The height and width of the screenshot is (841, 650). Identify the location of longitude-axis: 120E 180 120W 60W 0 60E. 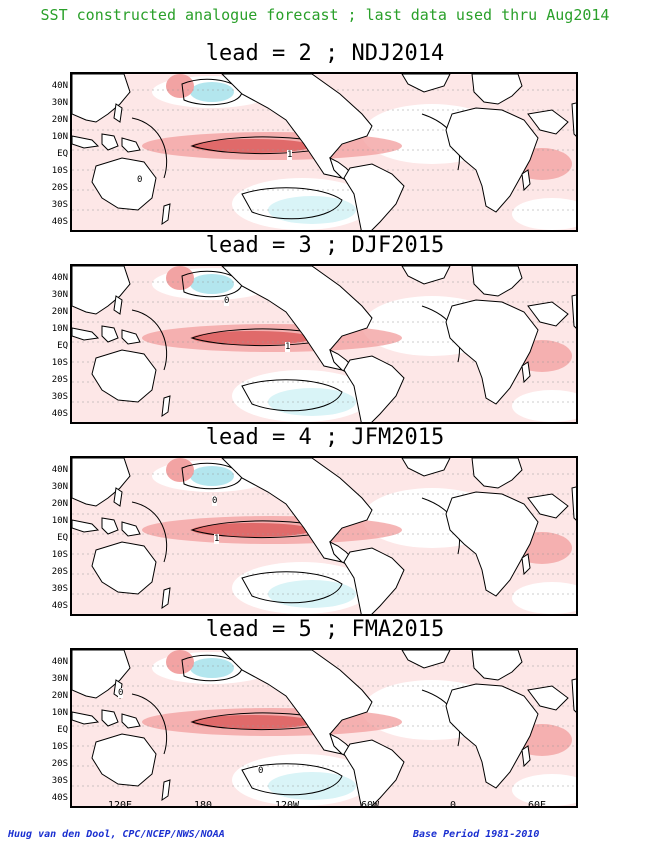
(325, 807).